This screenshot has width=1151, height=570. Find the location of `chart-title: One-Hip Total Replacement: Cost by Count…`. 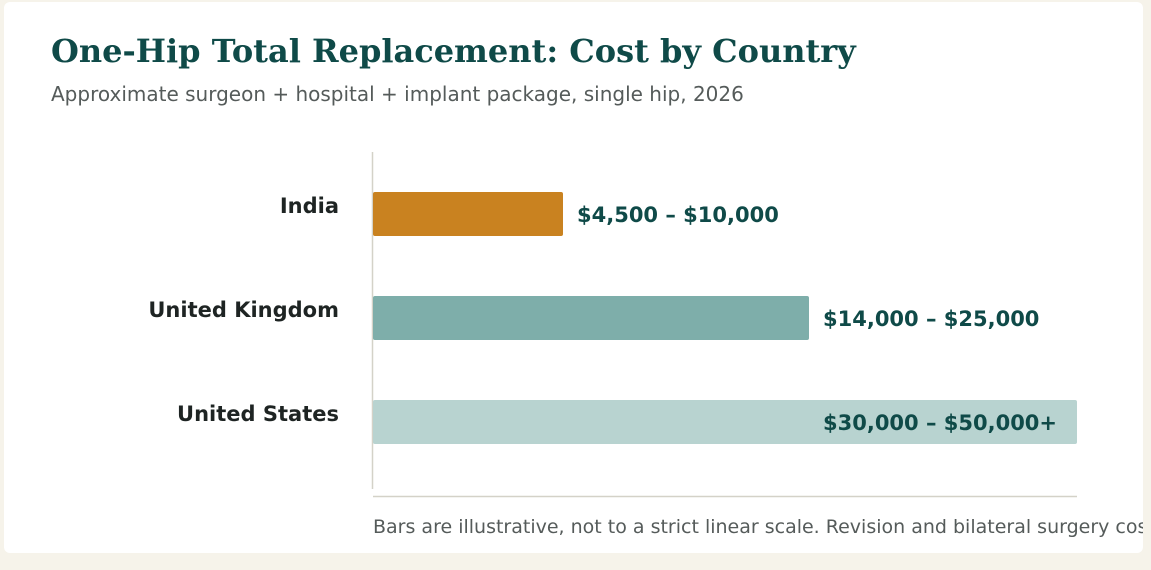

chart-title: One-Hip Total Replacement: Cost by Count… is located at coordinates (453, 51).